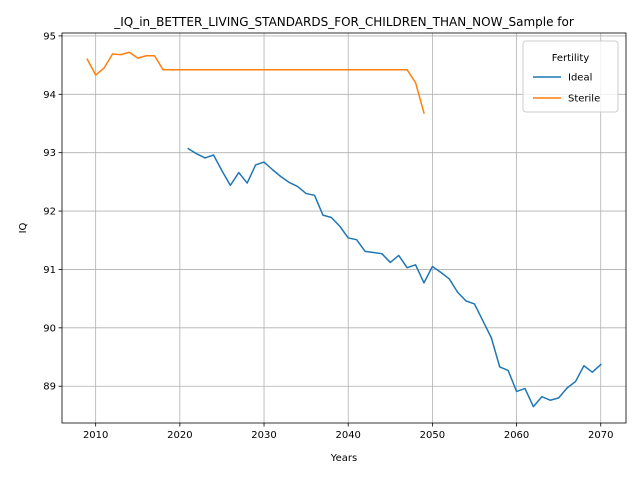  I want to click on legend-items: Ideal Sterile, so click(566, 89).